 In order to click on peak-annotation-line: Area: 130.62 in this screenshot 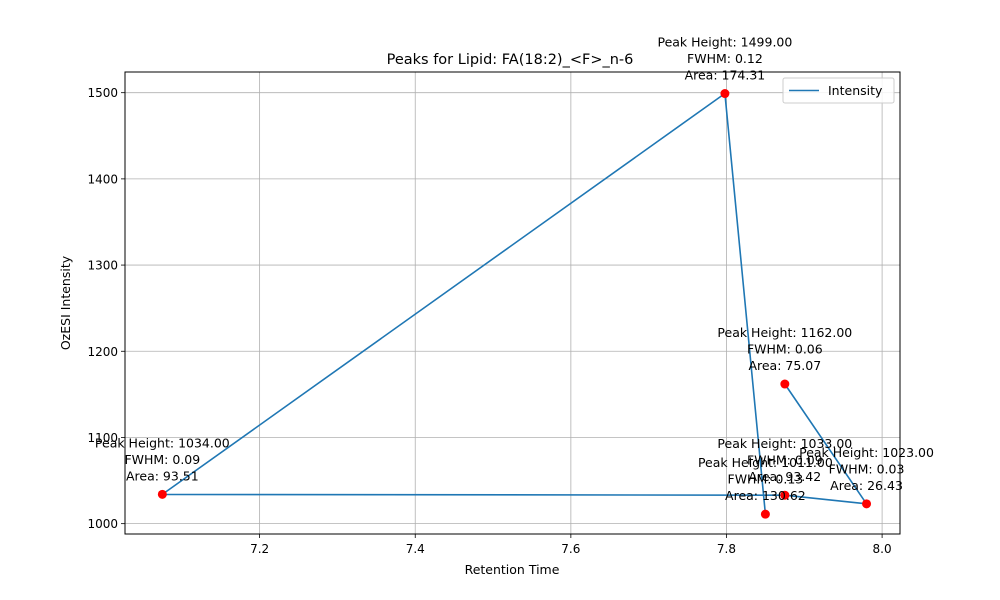, I will do `click(765, 495)`.